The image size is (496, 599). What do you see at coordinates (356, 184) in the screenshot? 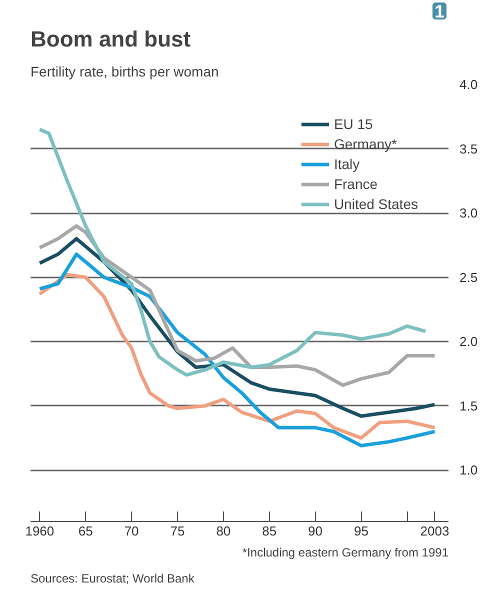
I see `legend-label: France` at bounding box center [356, 184].